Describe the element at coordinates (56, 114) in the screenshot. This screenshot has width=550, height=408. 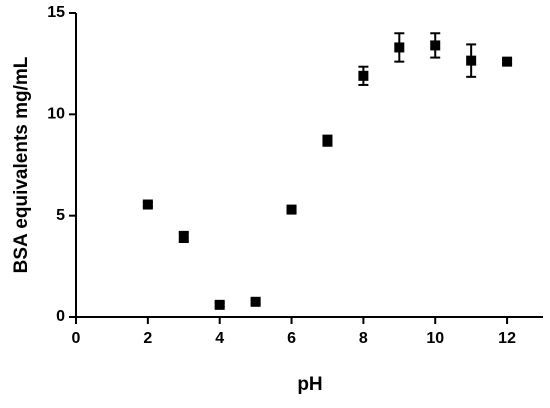
I see `y-tick-label: 10` at that location.